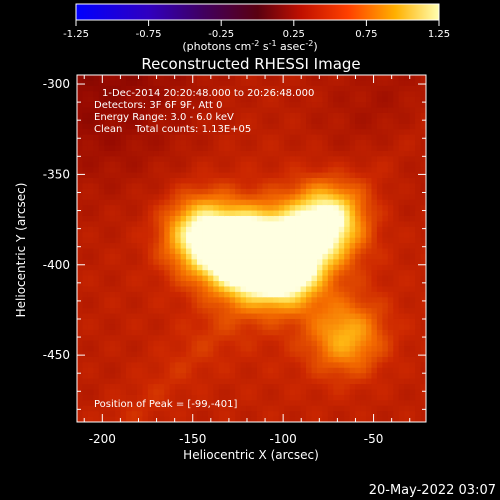 The height and width of the screenshot is (500, 500). Describe the element at coordinates (366, 34) in the screenshot. I see `colorbar-tick-label: 0.75` at that location.